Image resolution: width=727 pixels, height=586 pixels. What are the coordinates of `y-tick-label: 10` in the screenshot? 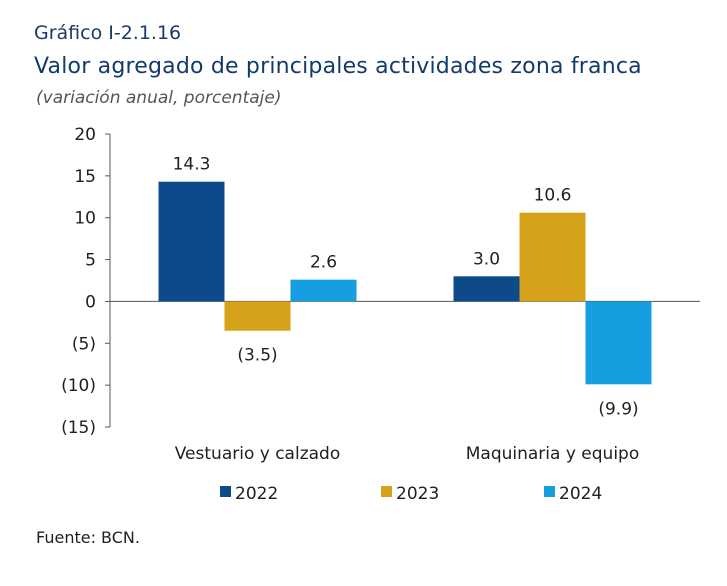 It's located at (85, 219).